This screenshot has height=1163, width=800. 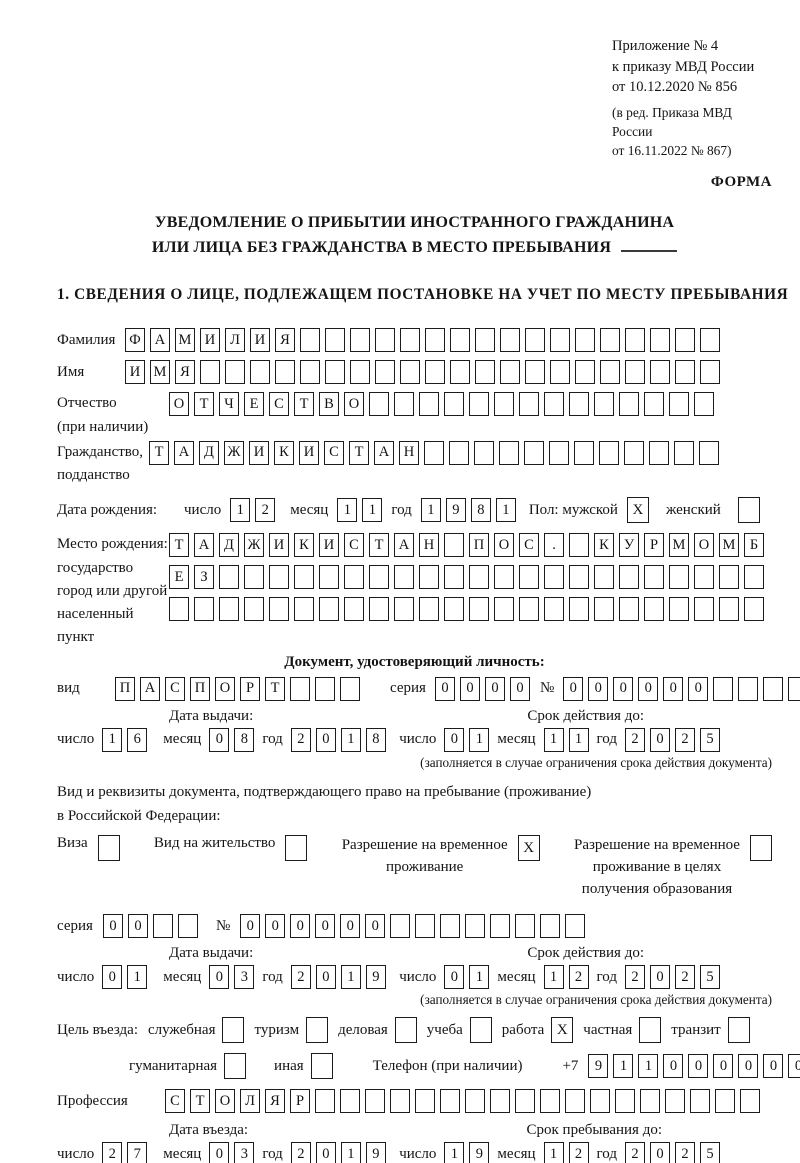 I want to click on char-cell: И, so click(x=279, y=545).